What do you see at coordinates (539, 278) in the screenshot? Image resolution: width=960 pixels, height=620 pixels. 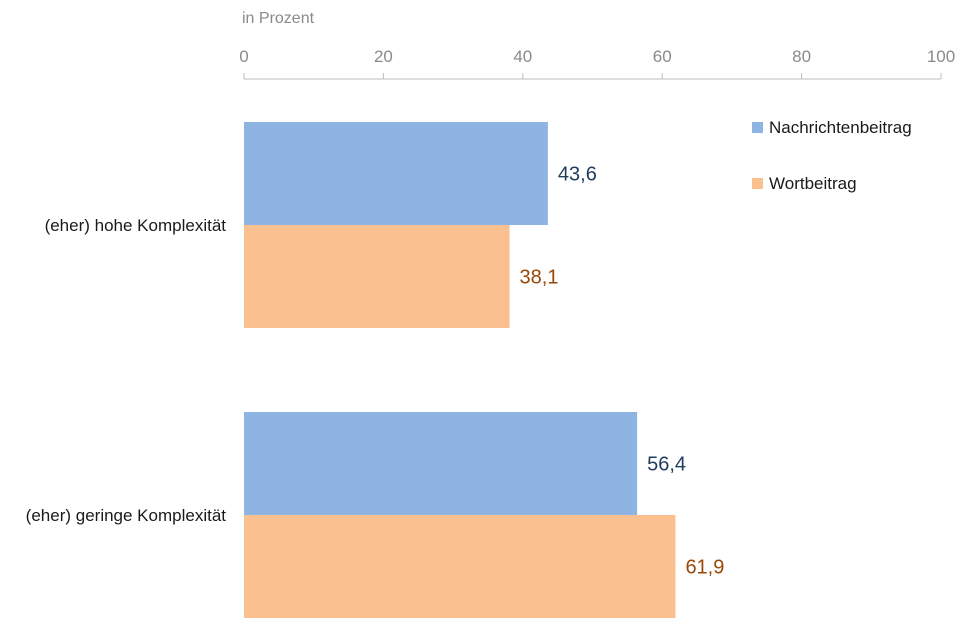 I see `bar-value-label: 38,1` at bounding box center [539, 278].